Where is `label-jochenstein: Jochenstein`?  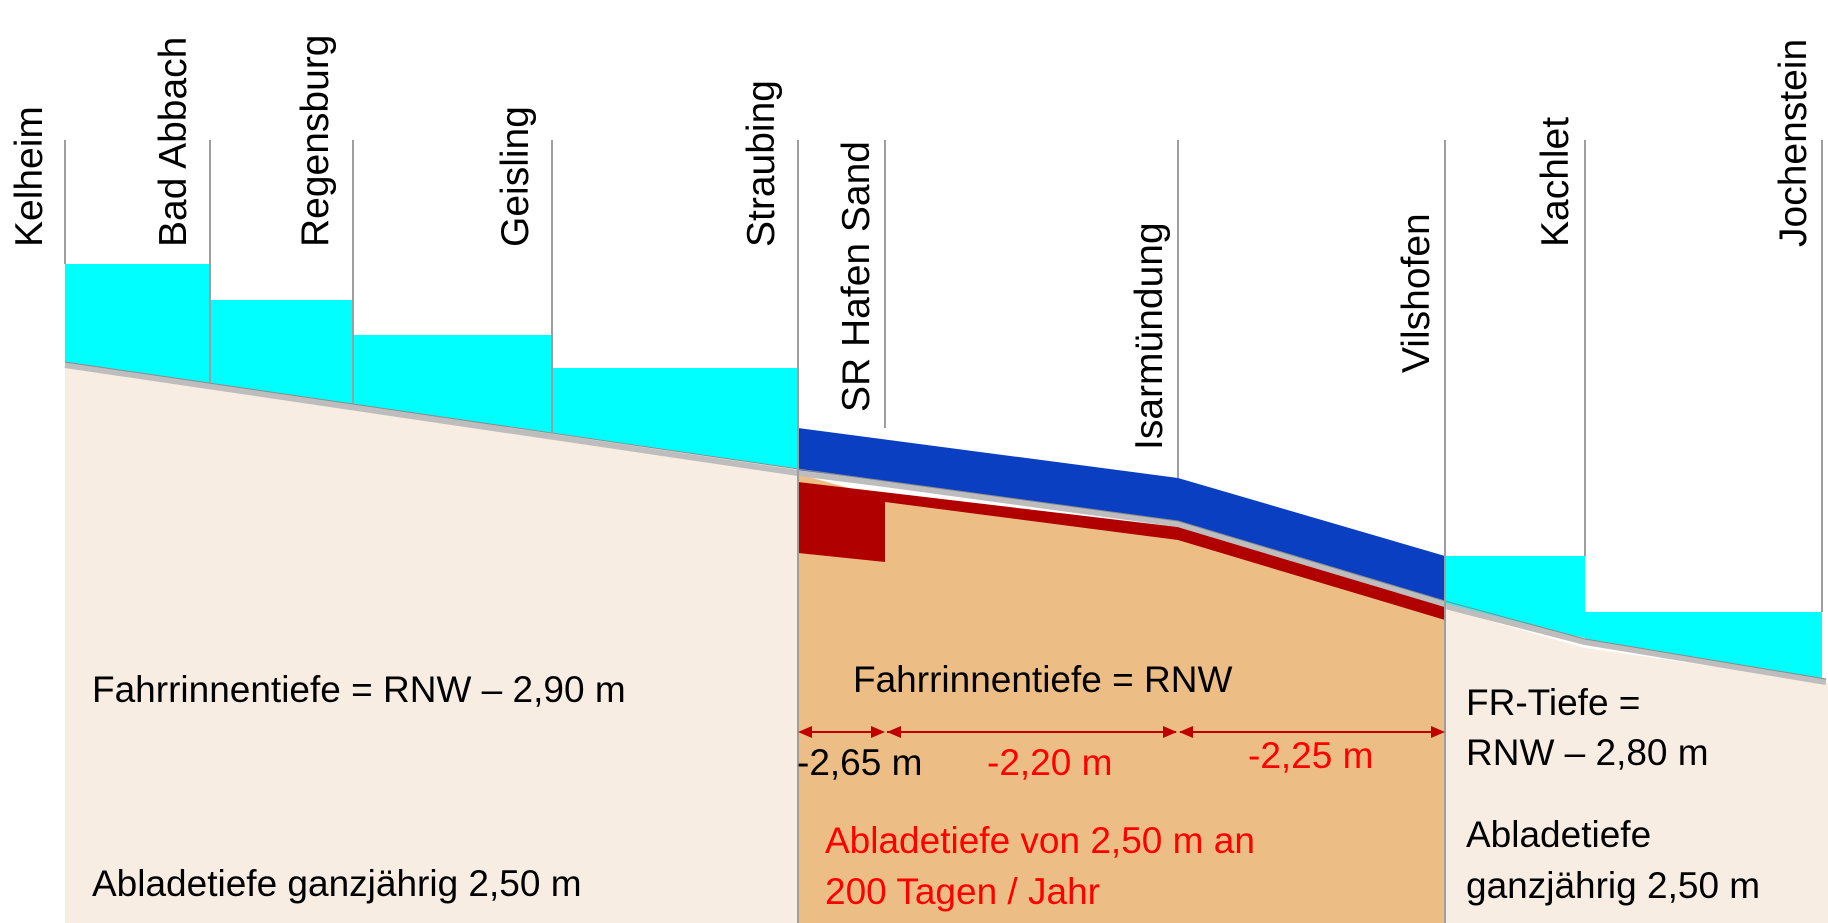
label-jochenstein: Jochenstein is located at coordinates (1793, 143).